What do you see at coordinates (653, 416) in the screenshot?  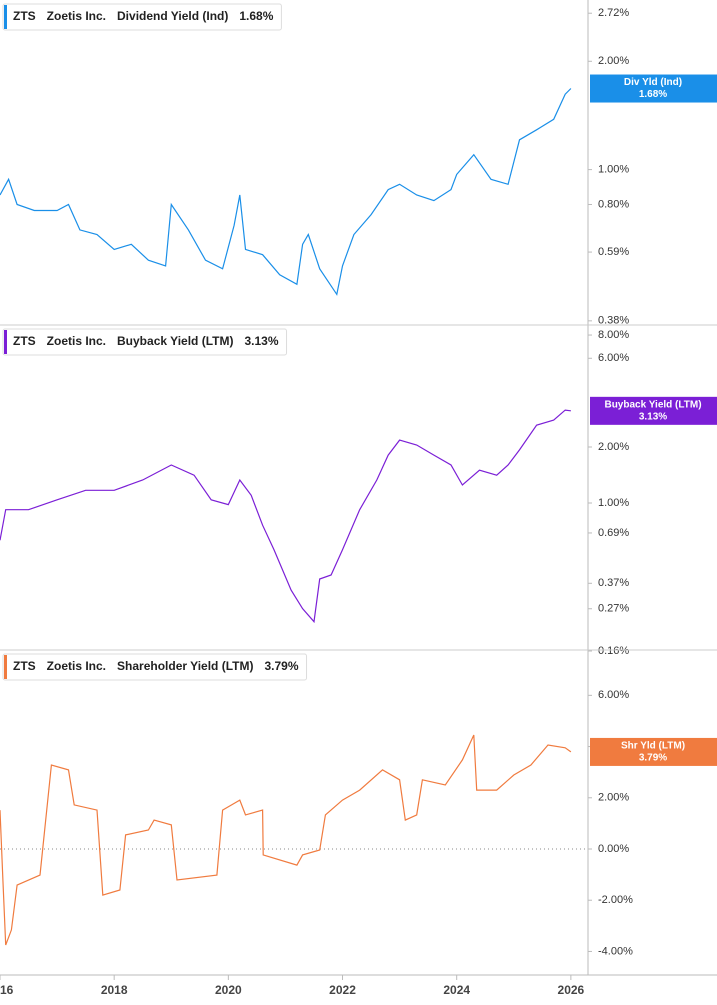 I see `value-tag-value: 3.13%` at bounding box center [653, 416].